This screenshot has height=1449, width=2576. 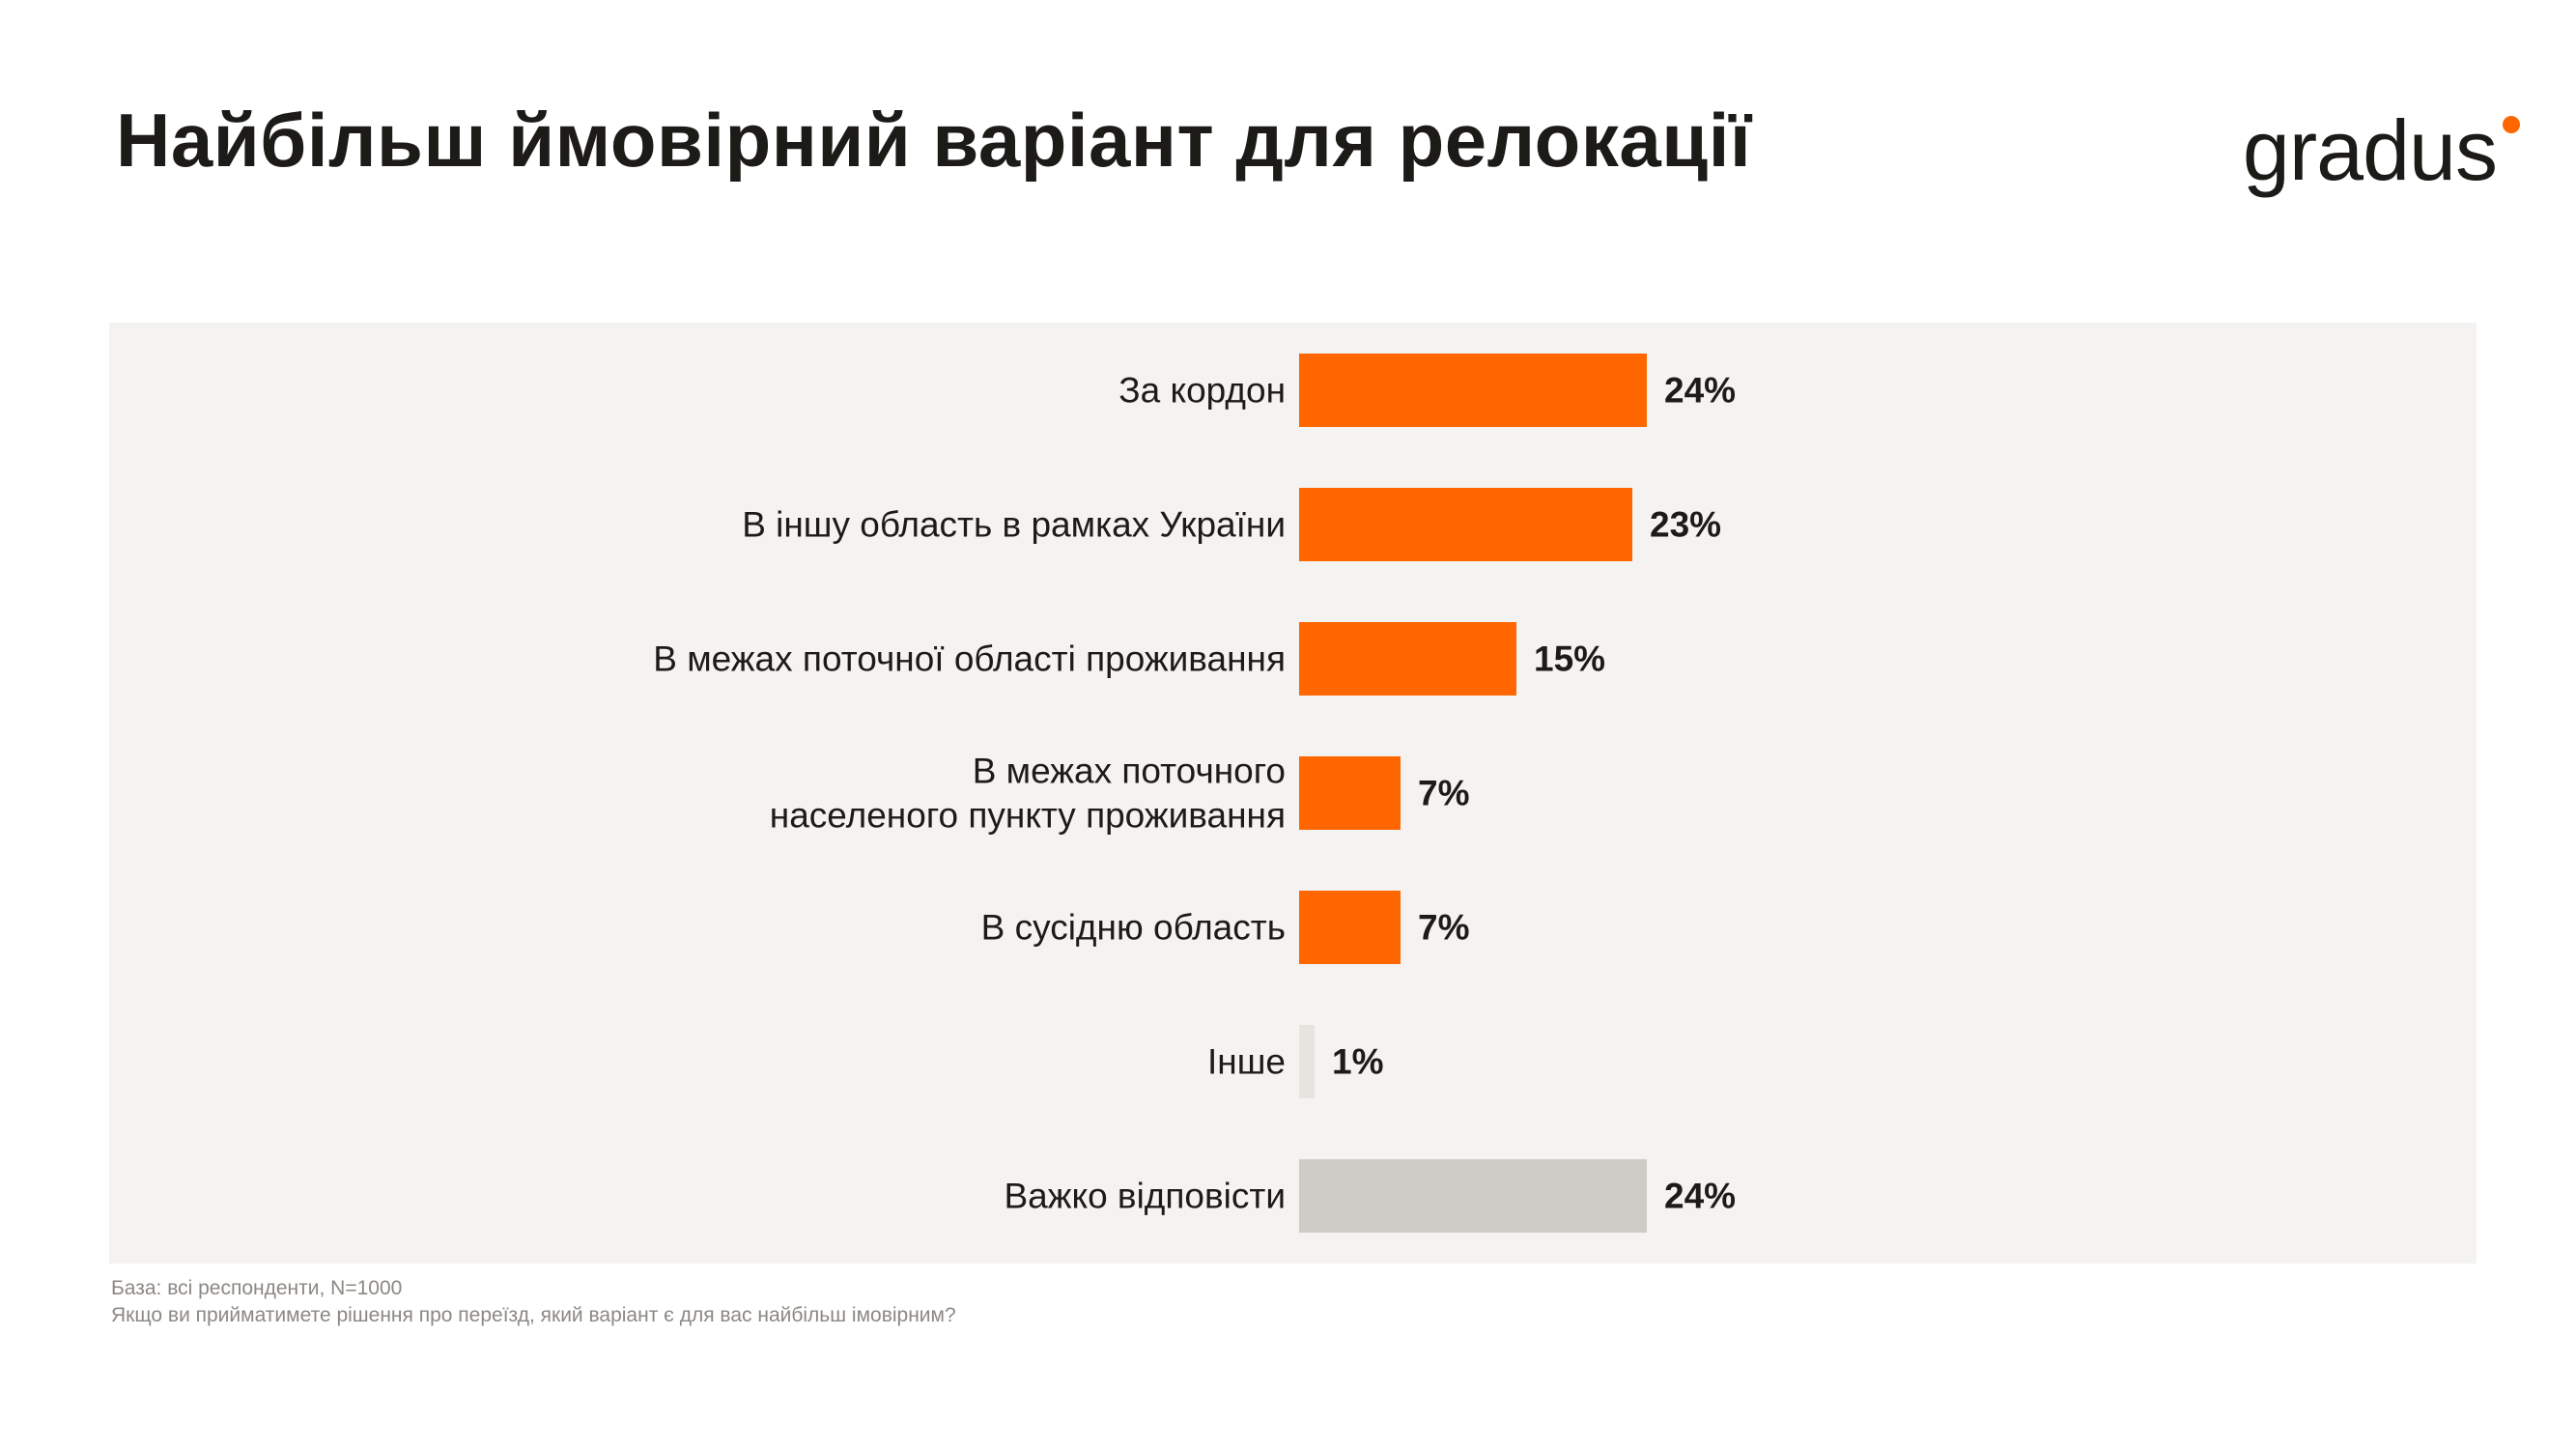 I want to click on category-label: За кордон, so click(x=1202, y=391).